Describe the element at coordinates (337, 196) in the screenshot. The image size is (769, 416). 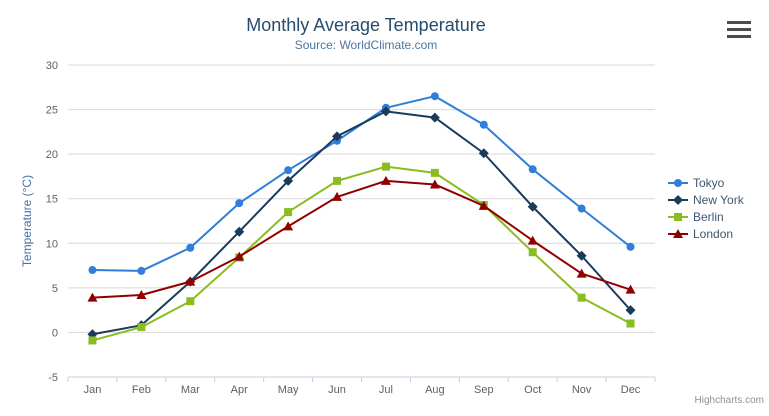
I see `marker-london-jun` at that location.